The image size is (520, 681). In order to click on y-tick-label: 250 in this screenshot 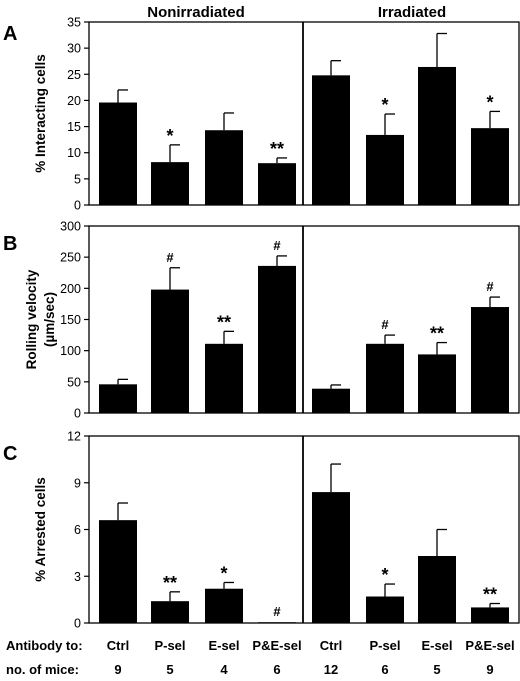, I will do `click(70, 258)`.